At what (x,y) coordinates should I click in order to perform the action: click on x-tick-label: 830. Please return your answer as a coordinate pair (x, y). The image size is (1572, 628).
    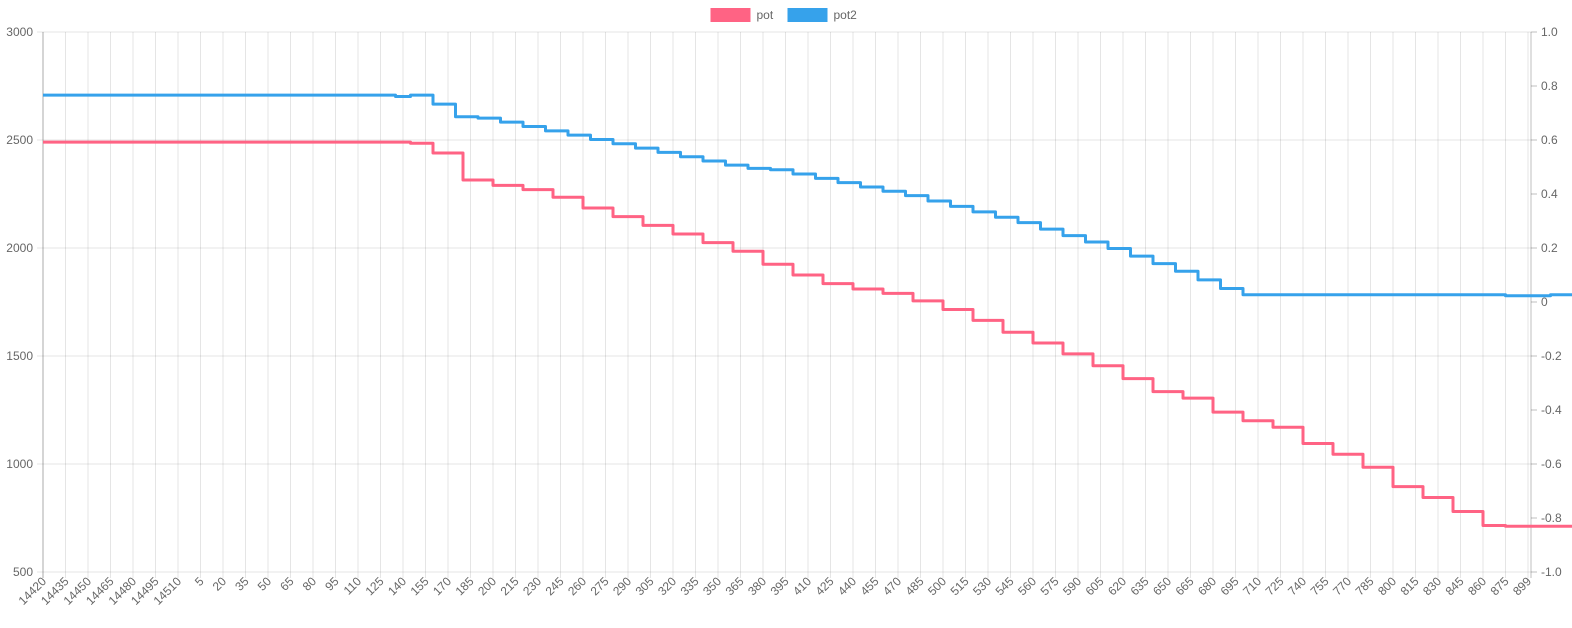
    Looking at the image, I should click on (1432, 586).